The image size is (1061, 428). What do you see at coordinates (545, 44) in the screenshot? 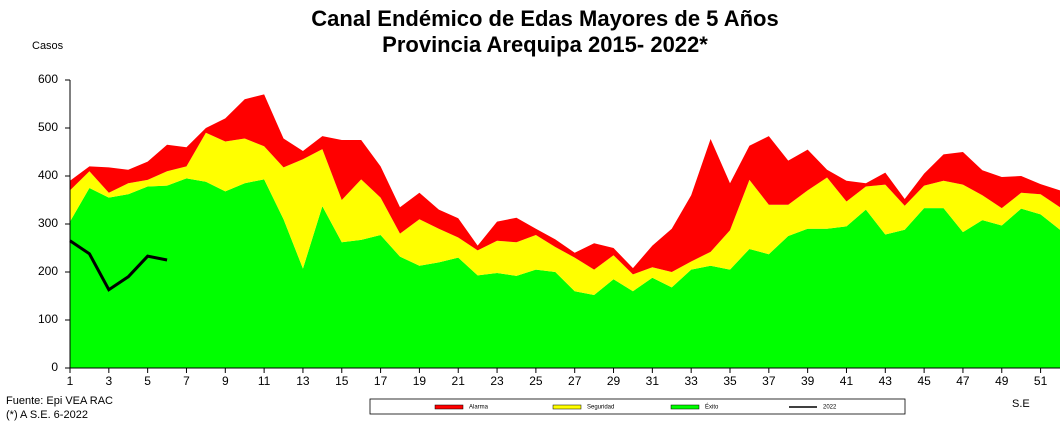
I see `chart-subtitle: Provincia Arequipa 2015- 2022*` at bounding box center [545, 44].